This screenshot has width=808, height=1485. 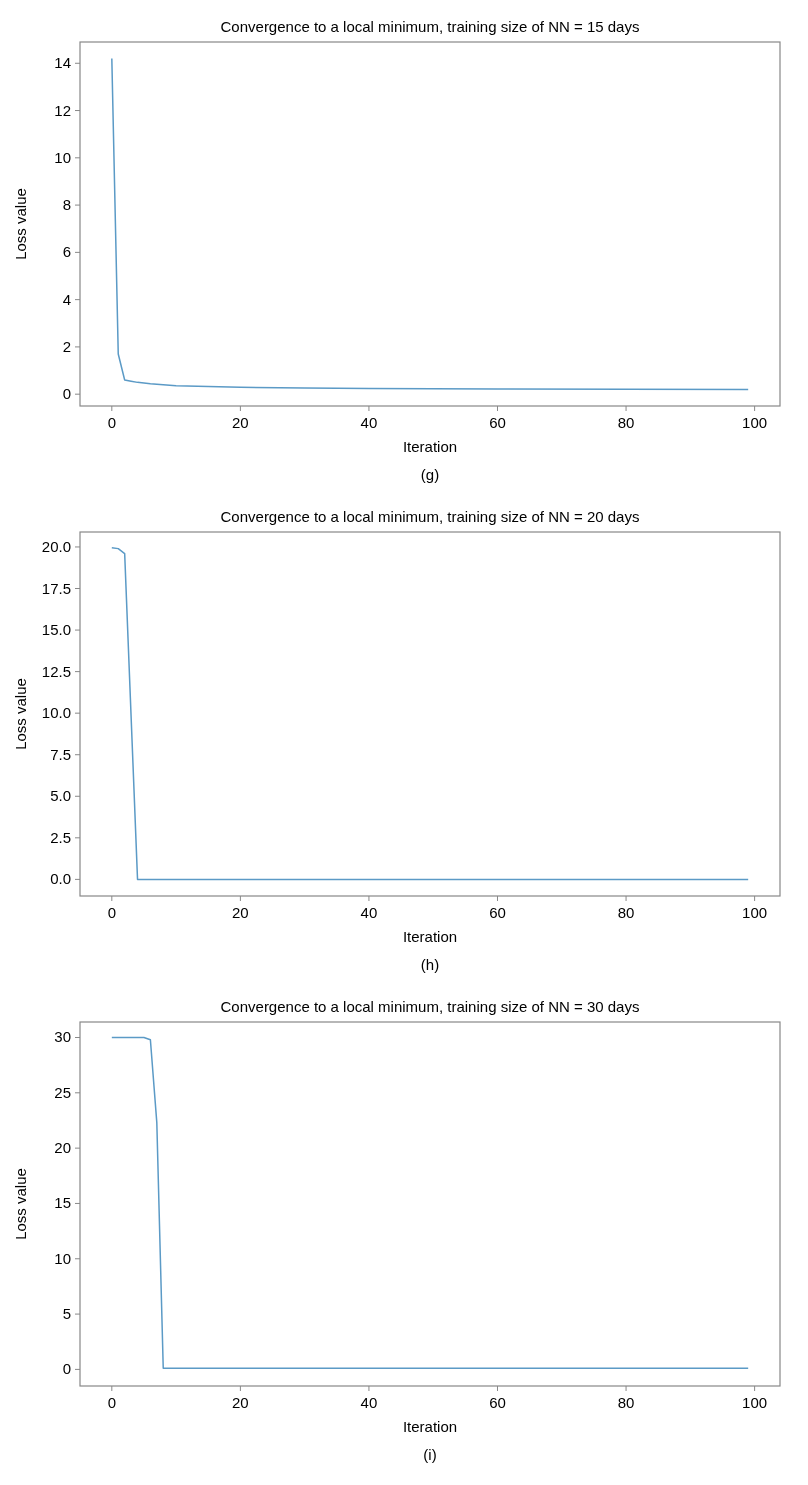 What do you see at coordinates (62, 1148) in the screenshot?
I see `y-tick-label: 20` at bounding box center [62, 1148].